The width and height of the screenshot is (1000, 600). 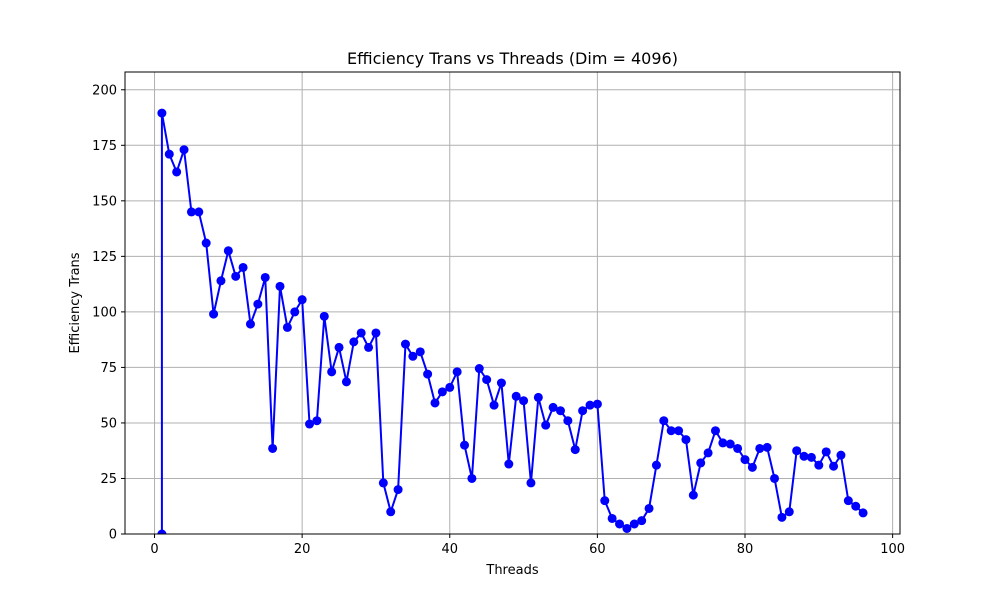 I want to click on y-tick-label: 150, so click(x=104, y=201).